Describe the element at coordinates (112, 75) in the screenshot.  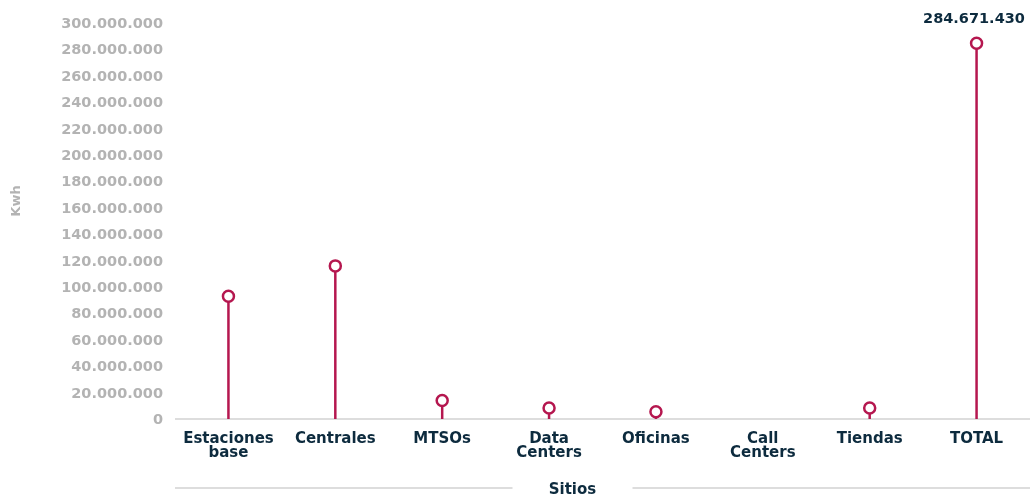
I see `y-tick-label: 260.000.000` at that location.